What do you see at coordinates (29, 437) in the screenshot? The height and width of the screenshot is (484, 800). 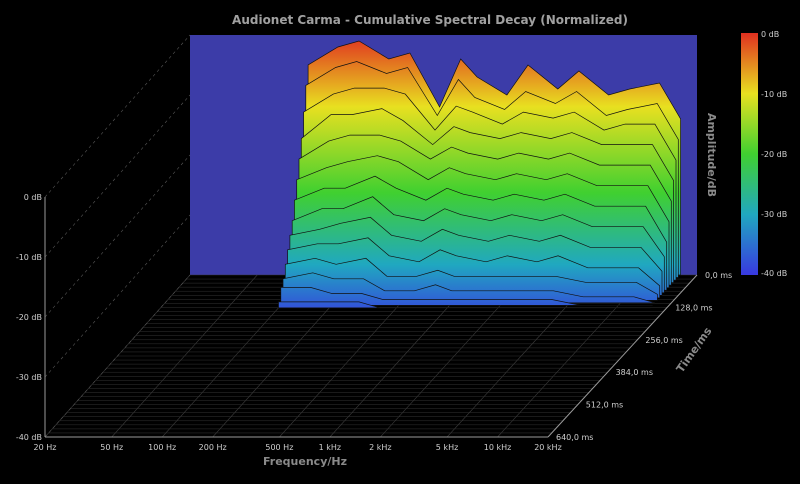 I see `y-tick-label: -40 dB` at bounding box center [29, 437].